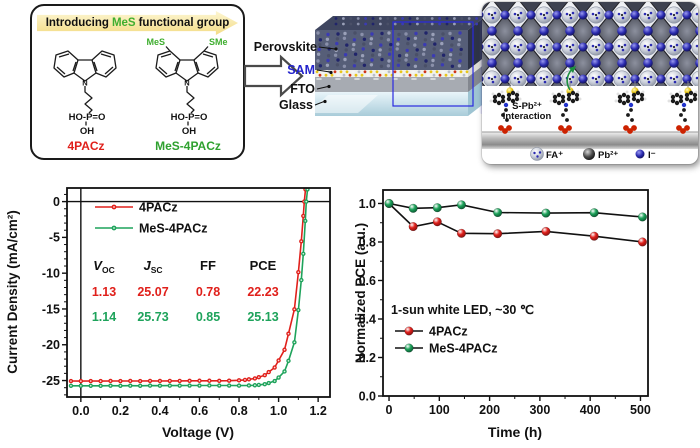 The width and height of the screenshot is (700, 448). I want to click on legend-fa-label: FA⁺, so click(554, 155).